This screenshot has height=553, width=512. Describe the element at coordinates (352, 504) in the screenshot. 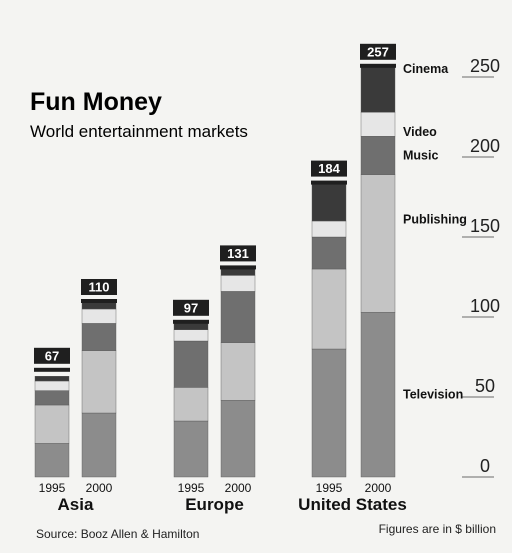

I see `region-label: United States` at that location.